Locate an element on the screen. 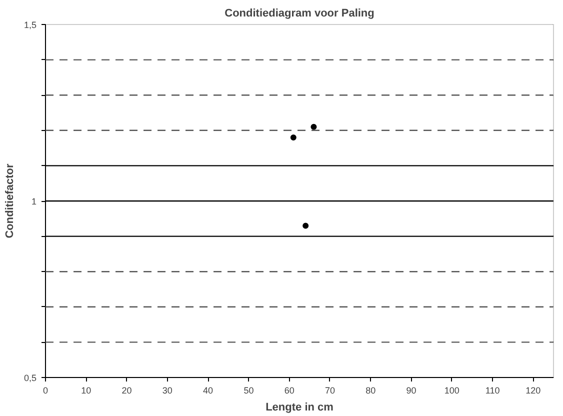 The width and height of the screenshot is (563, 416). x-tick-label: 30 is located at coordinates (167, 391).